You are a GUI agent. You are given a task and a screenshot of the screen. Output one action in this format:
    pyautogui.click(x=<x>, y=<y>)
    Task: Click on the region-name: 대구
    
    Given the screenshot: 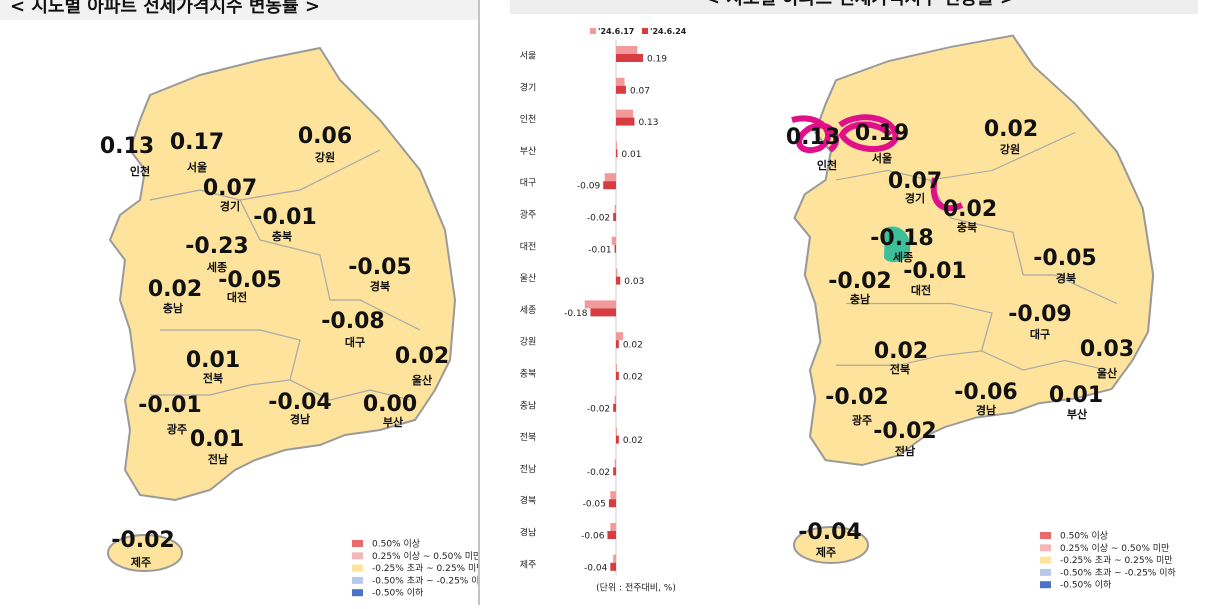 What is the action you would take?
    pyautogui.click(x=1040, y=334)
    